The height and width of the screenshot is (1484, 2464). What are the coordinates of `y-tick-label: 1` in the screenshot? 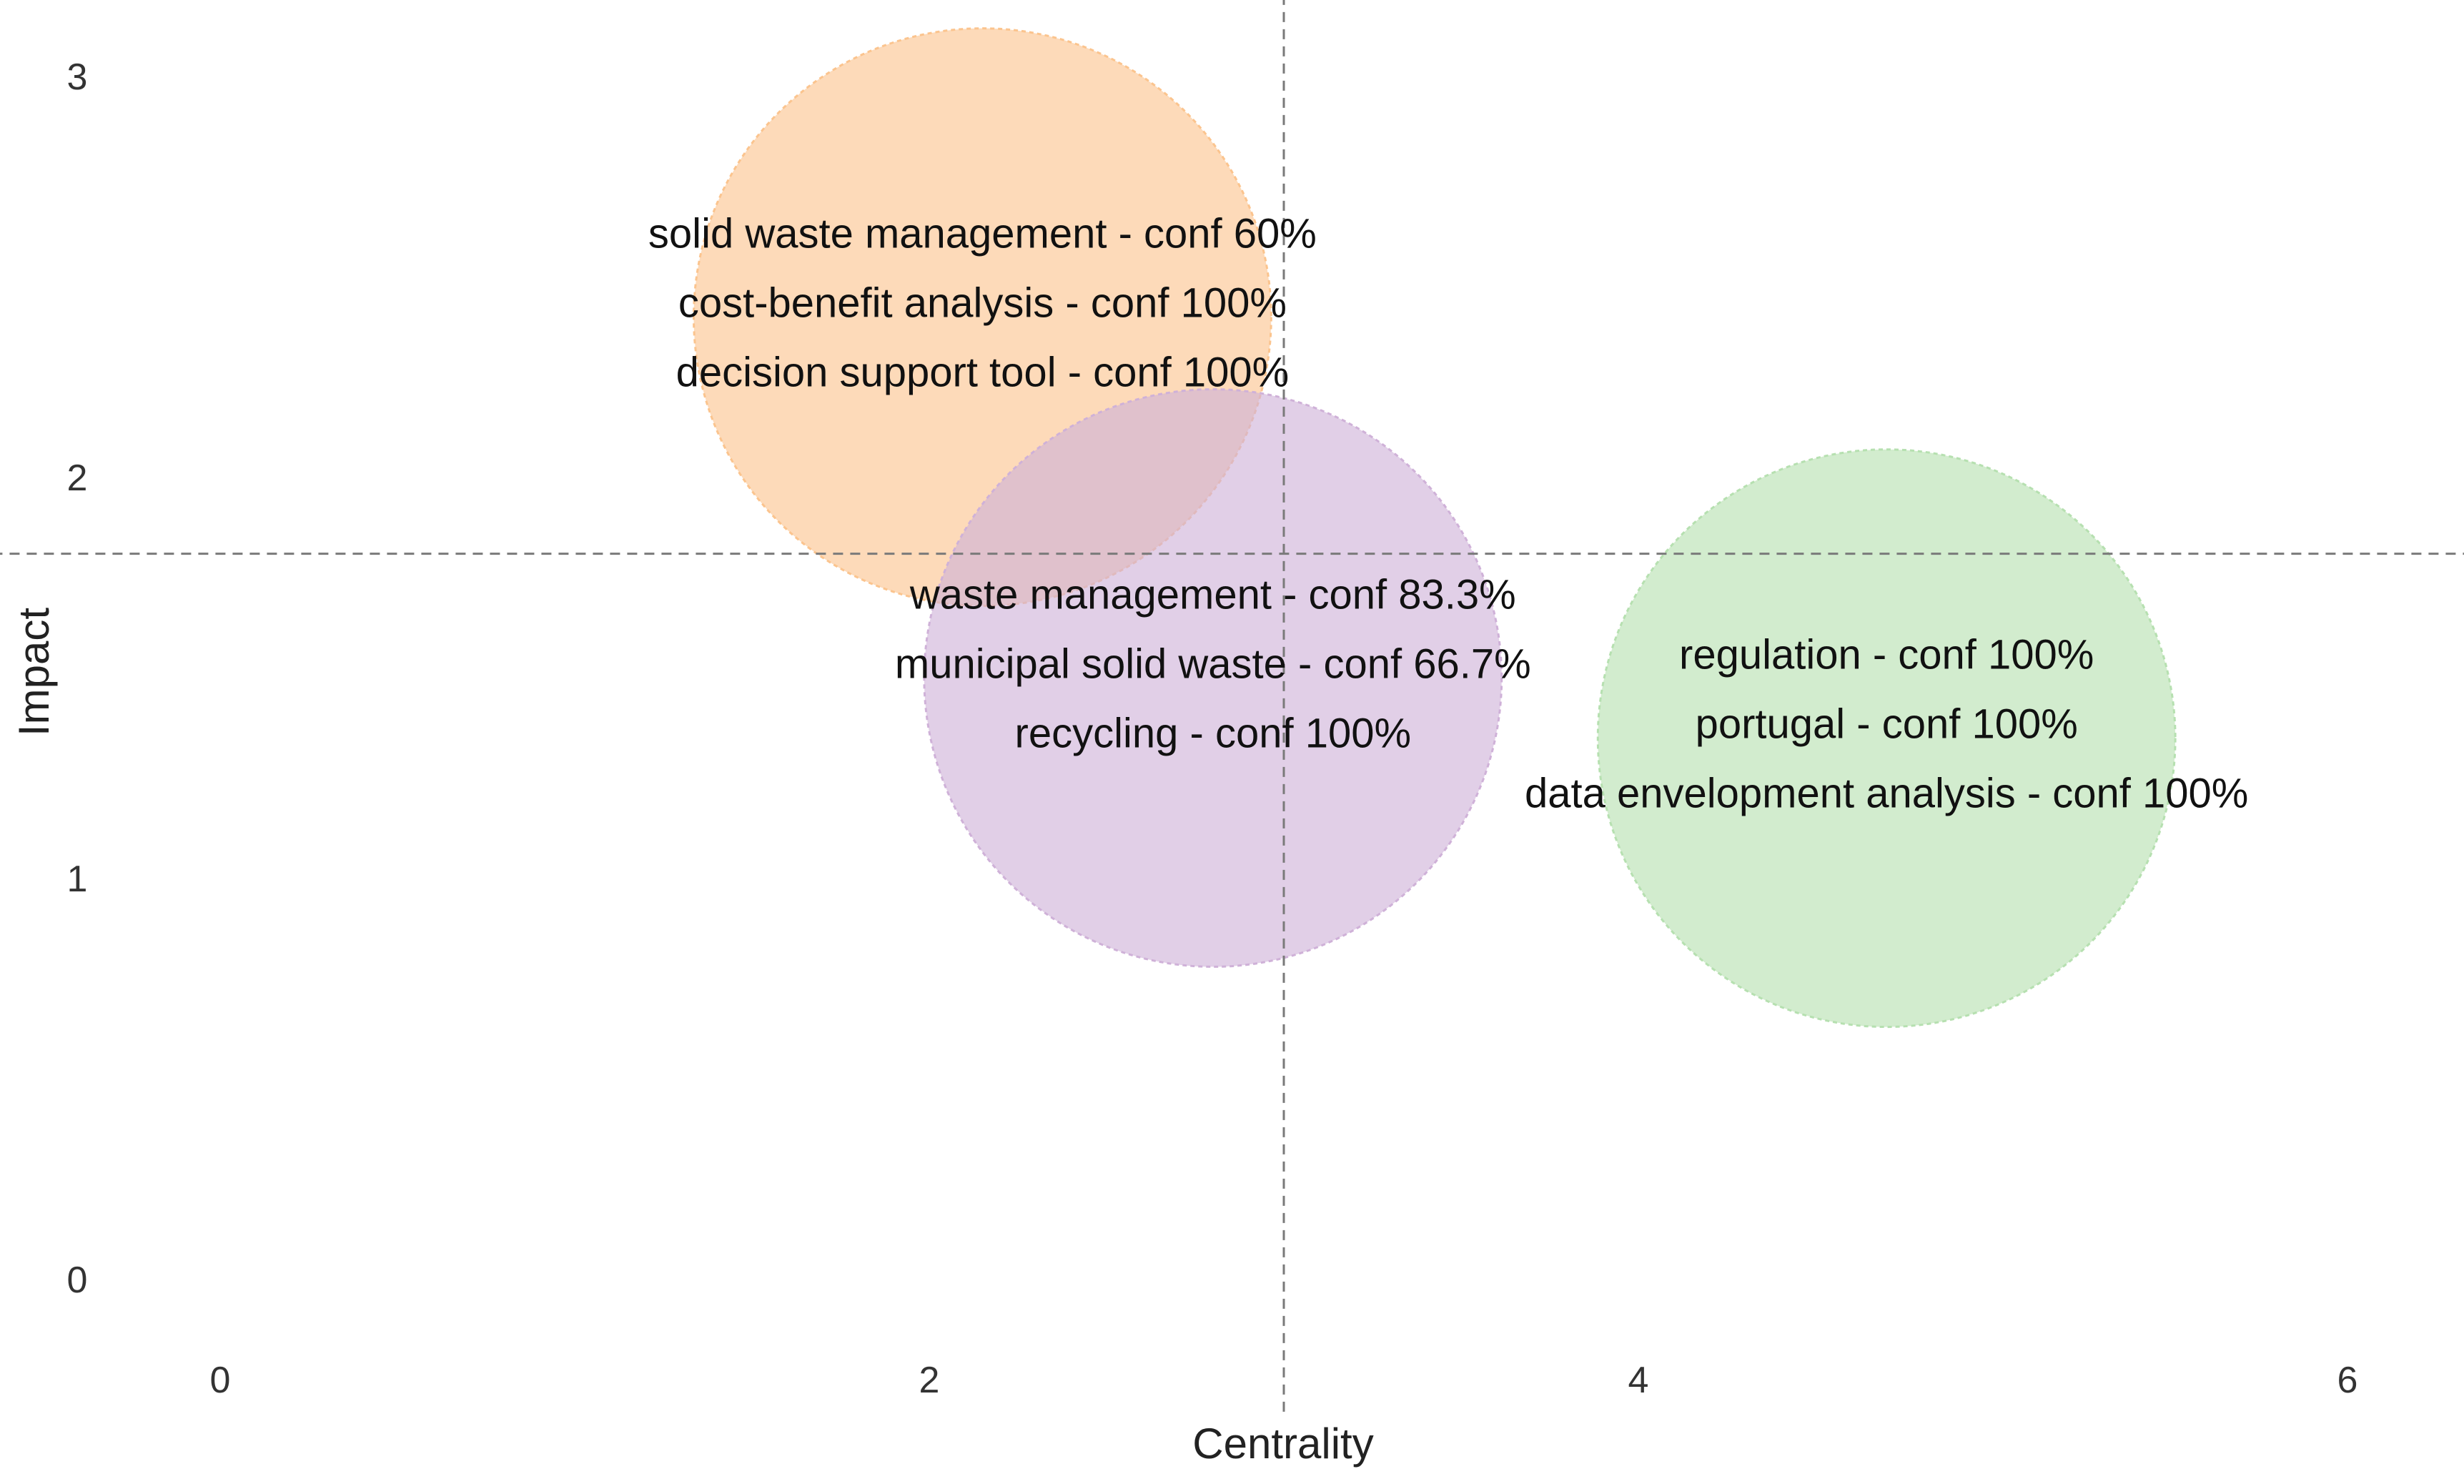 It's located at (78, 879).